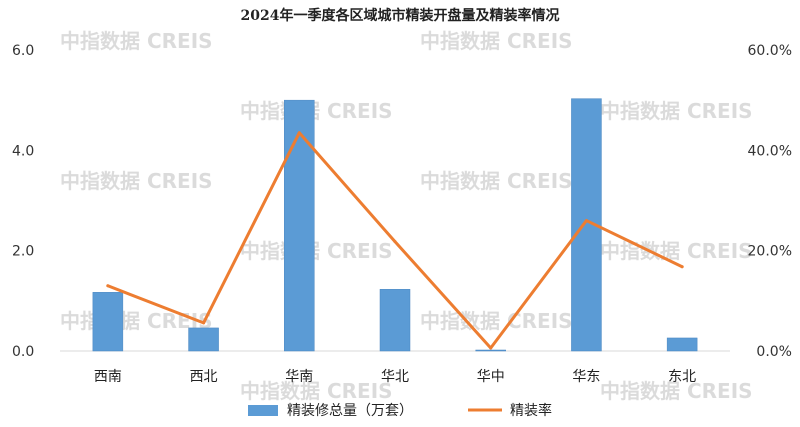  I want to click on legend: 精装修总量（万套） 精装率, so click(400, 410).